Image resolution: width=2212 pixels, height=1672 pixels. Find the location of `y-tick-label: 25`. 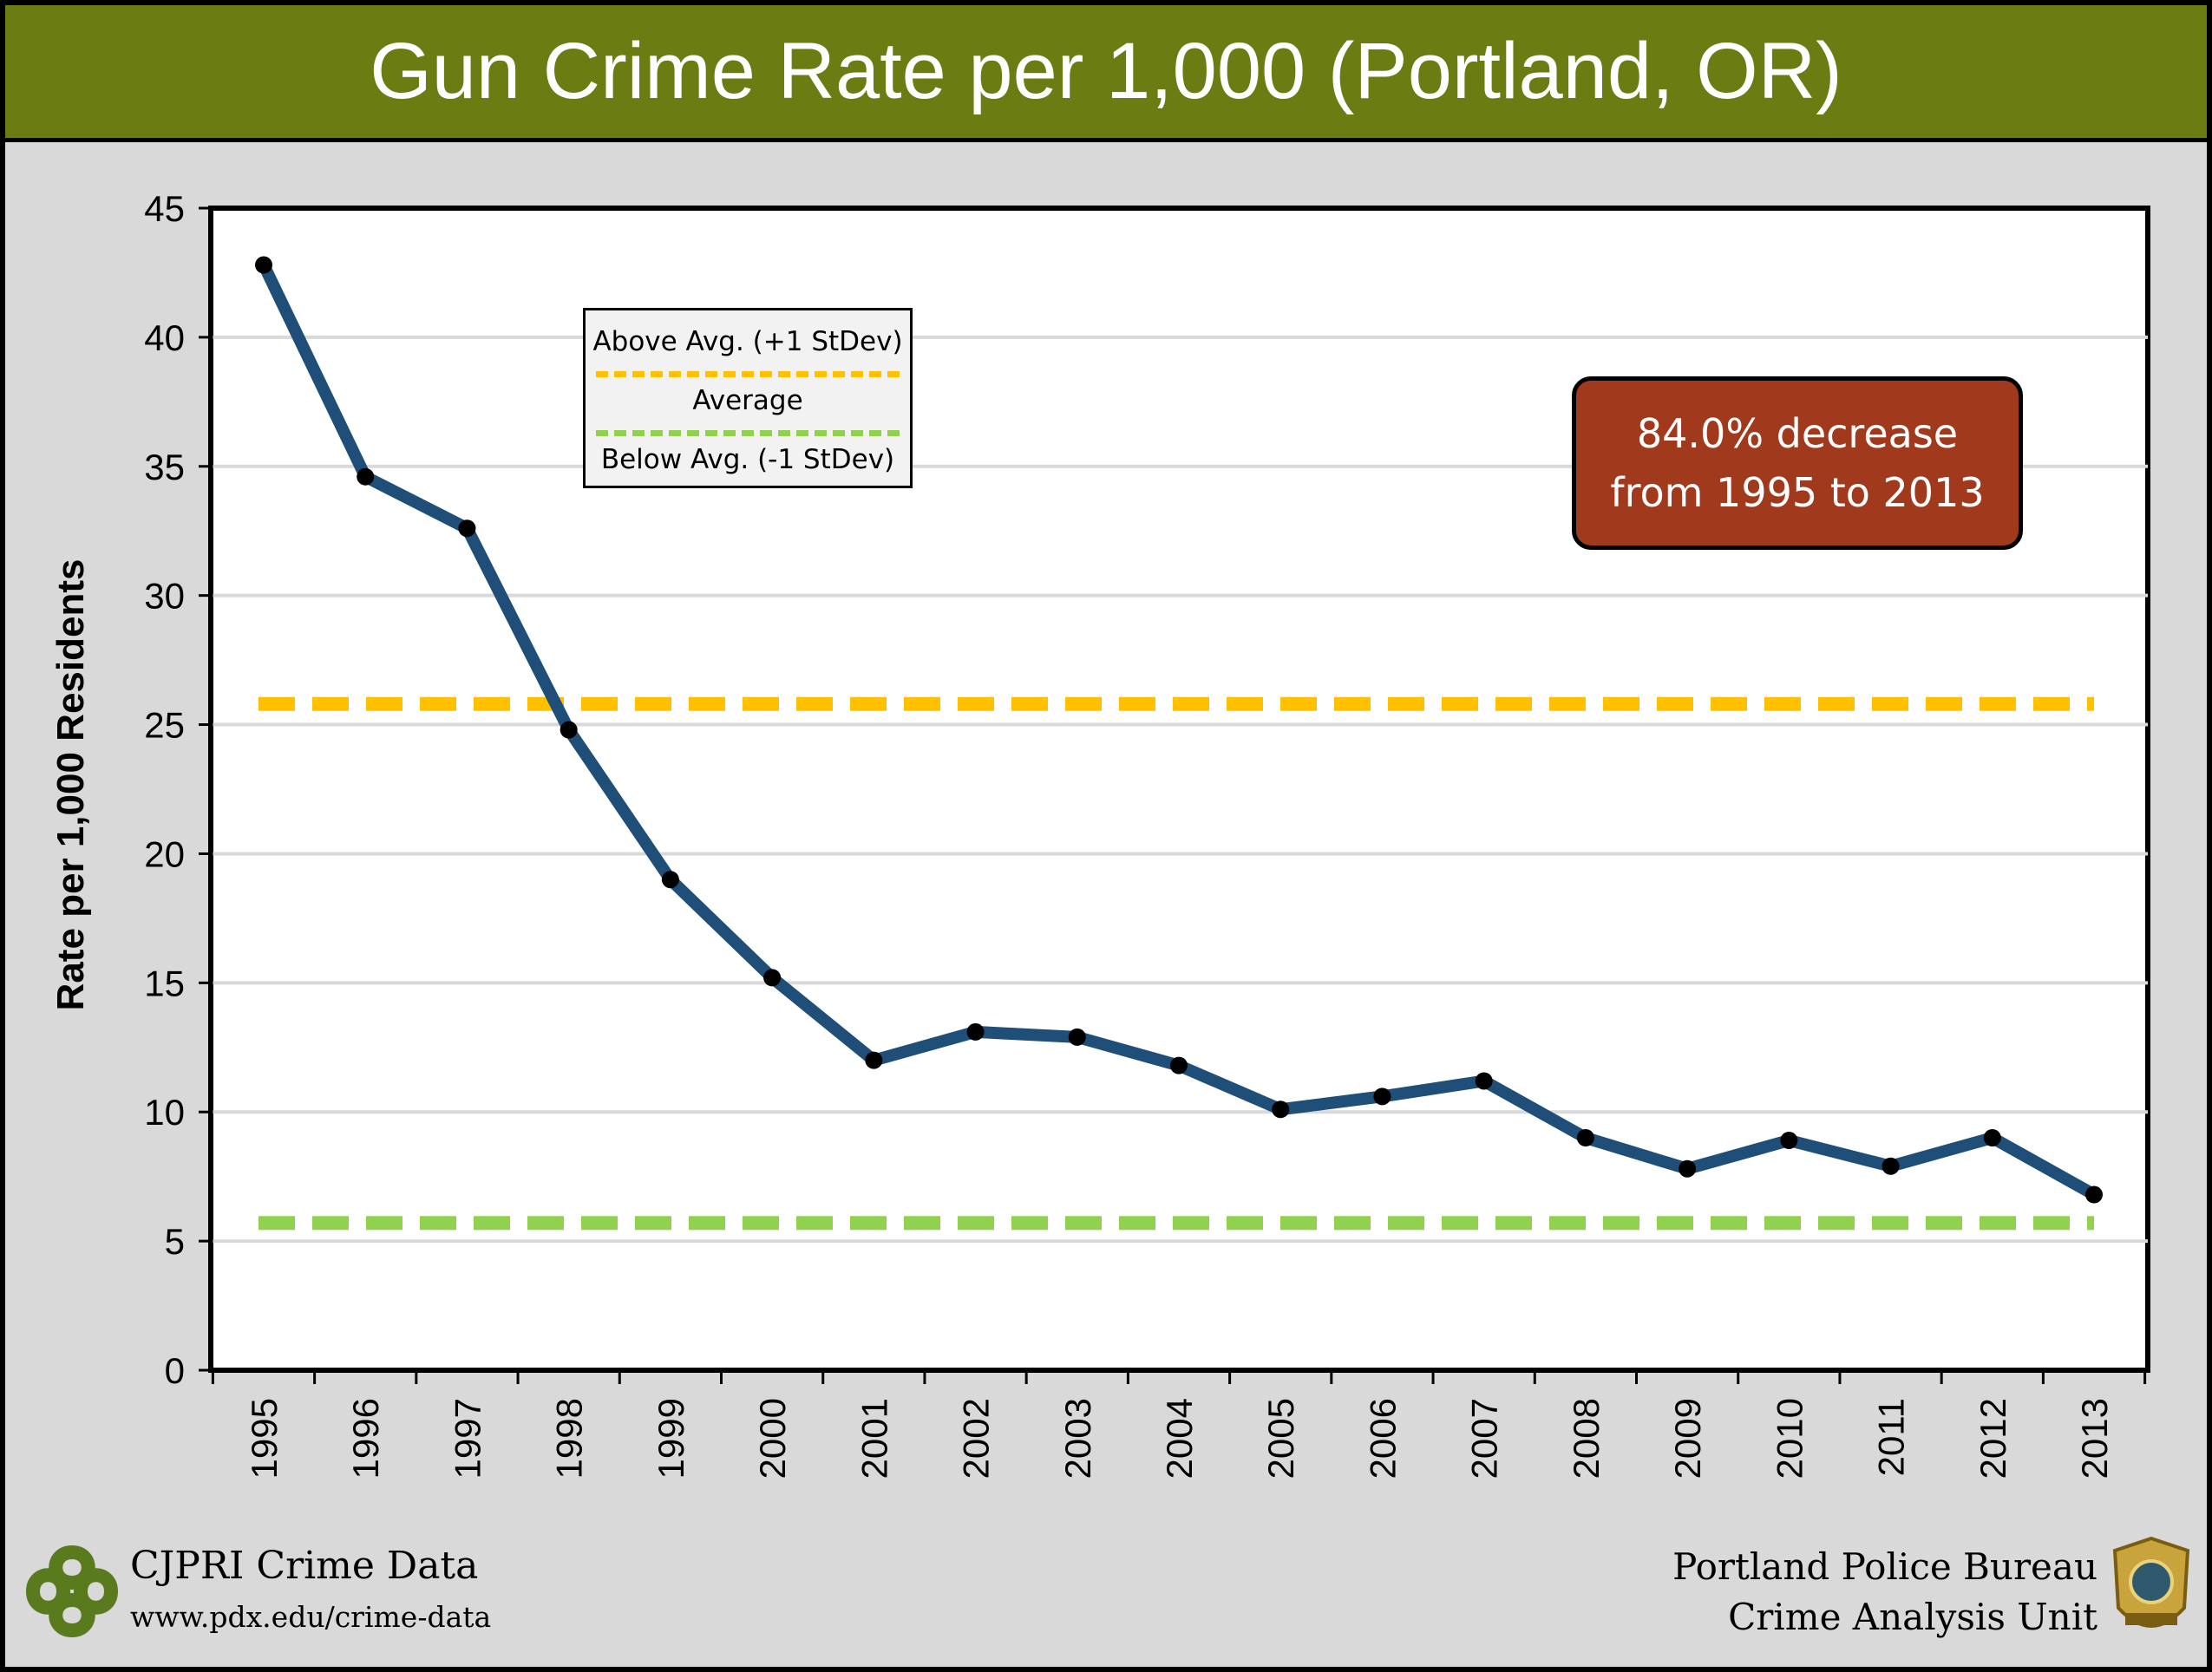

y-tick-label: 25 is located at coordinates (164, 725).